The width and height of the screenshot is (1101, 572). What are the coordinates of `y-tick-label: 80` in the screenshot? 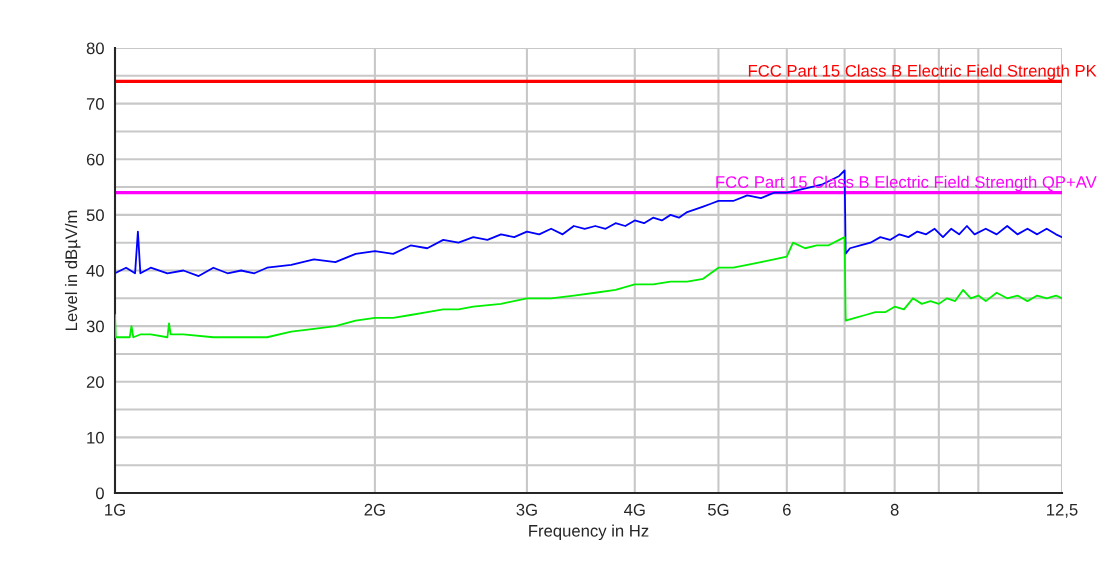 It's located at (95, 48).